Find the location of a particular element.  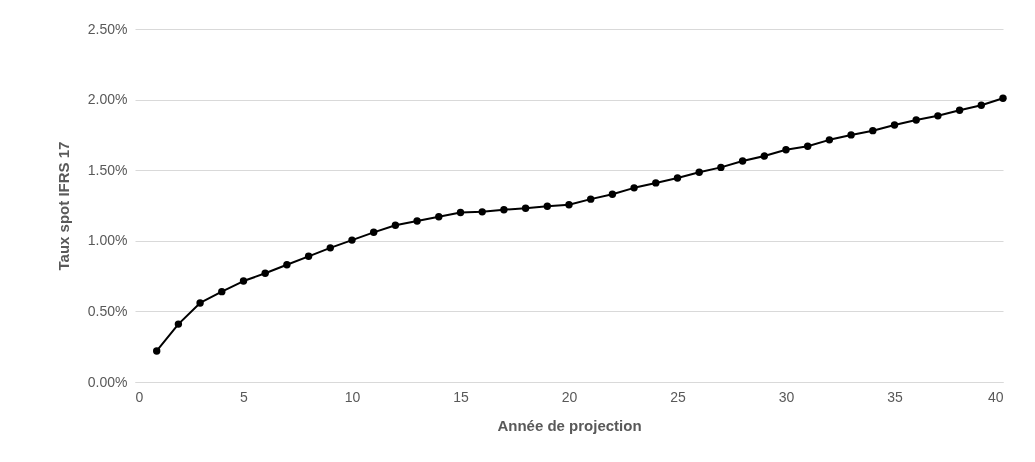

y-tick-label: 0.50% is located at coordinates (107, 310).